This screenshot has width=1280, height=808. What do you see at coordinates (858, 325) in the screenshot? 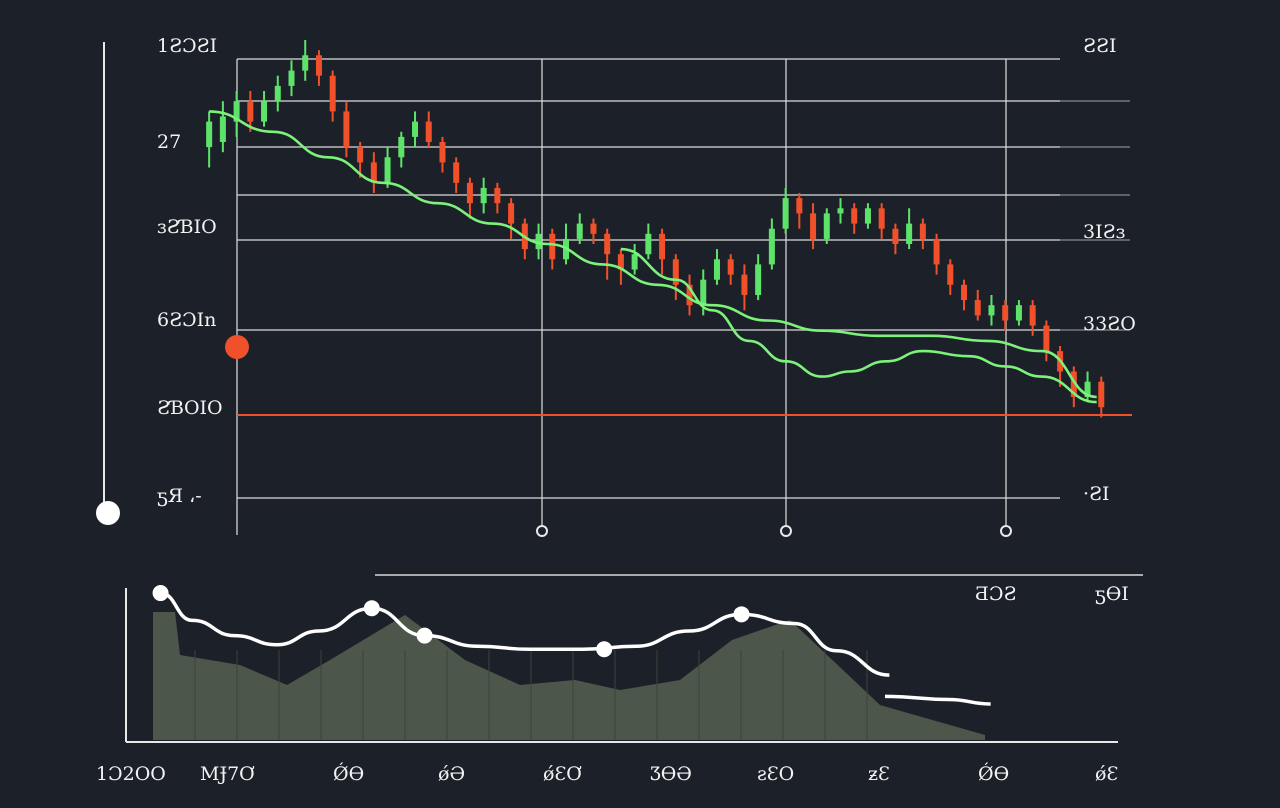
I see `moving-average-line` at bounding box center [858, 325].